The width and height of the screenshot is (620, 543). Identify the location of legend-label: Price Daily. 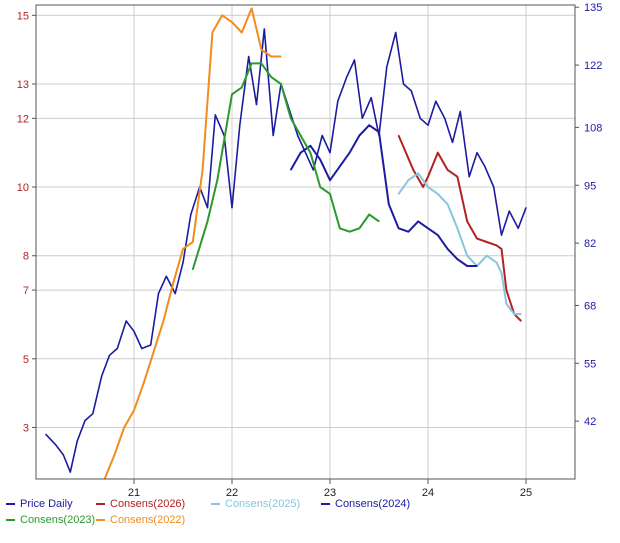
(46, 504).